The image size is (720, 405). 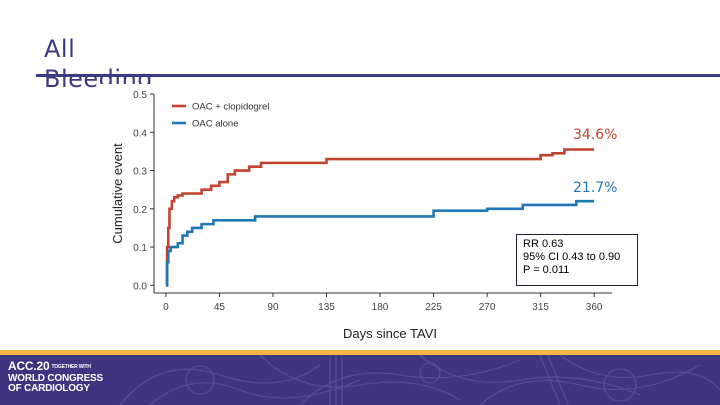 I want to click on annotation-alone-rate: 21.7%, so click(x=595, y=188).